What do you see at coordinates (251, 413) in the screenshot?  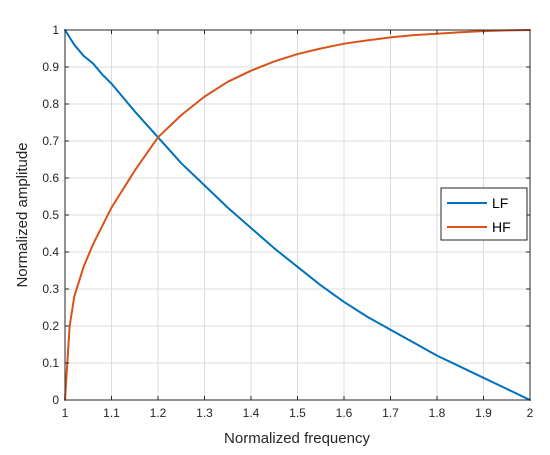 I see `x-tick-label: 1.4` at bounding box center [251, 413].